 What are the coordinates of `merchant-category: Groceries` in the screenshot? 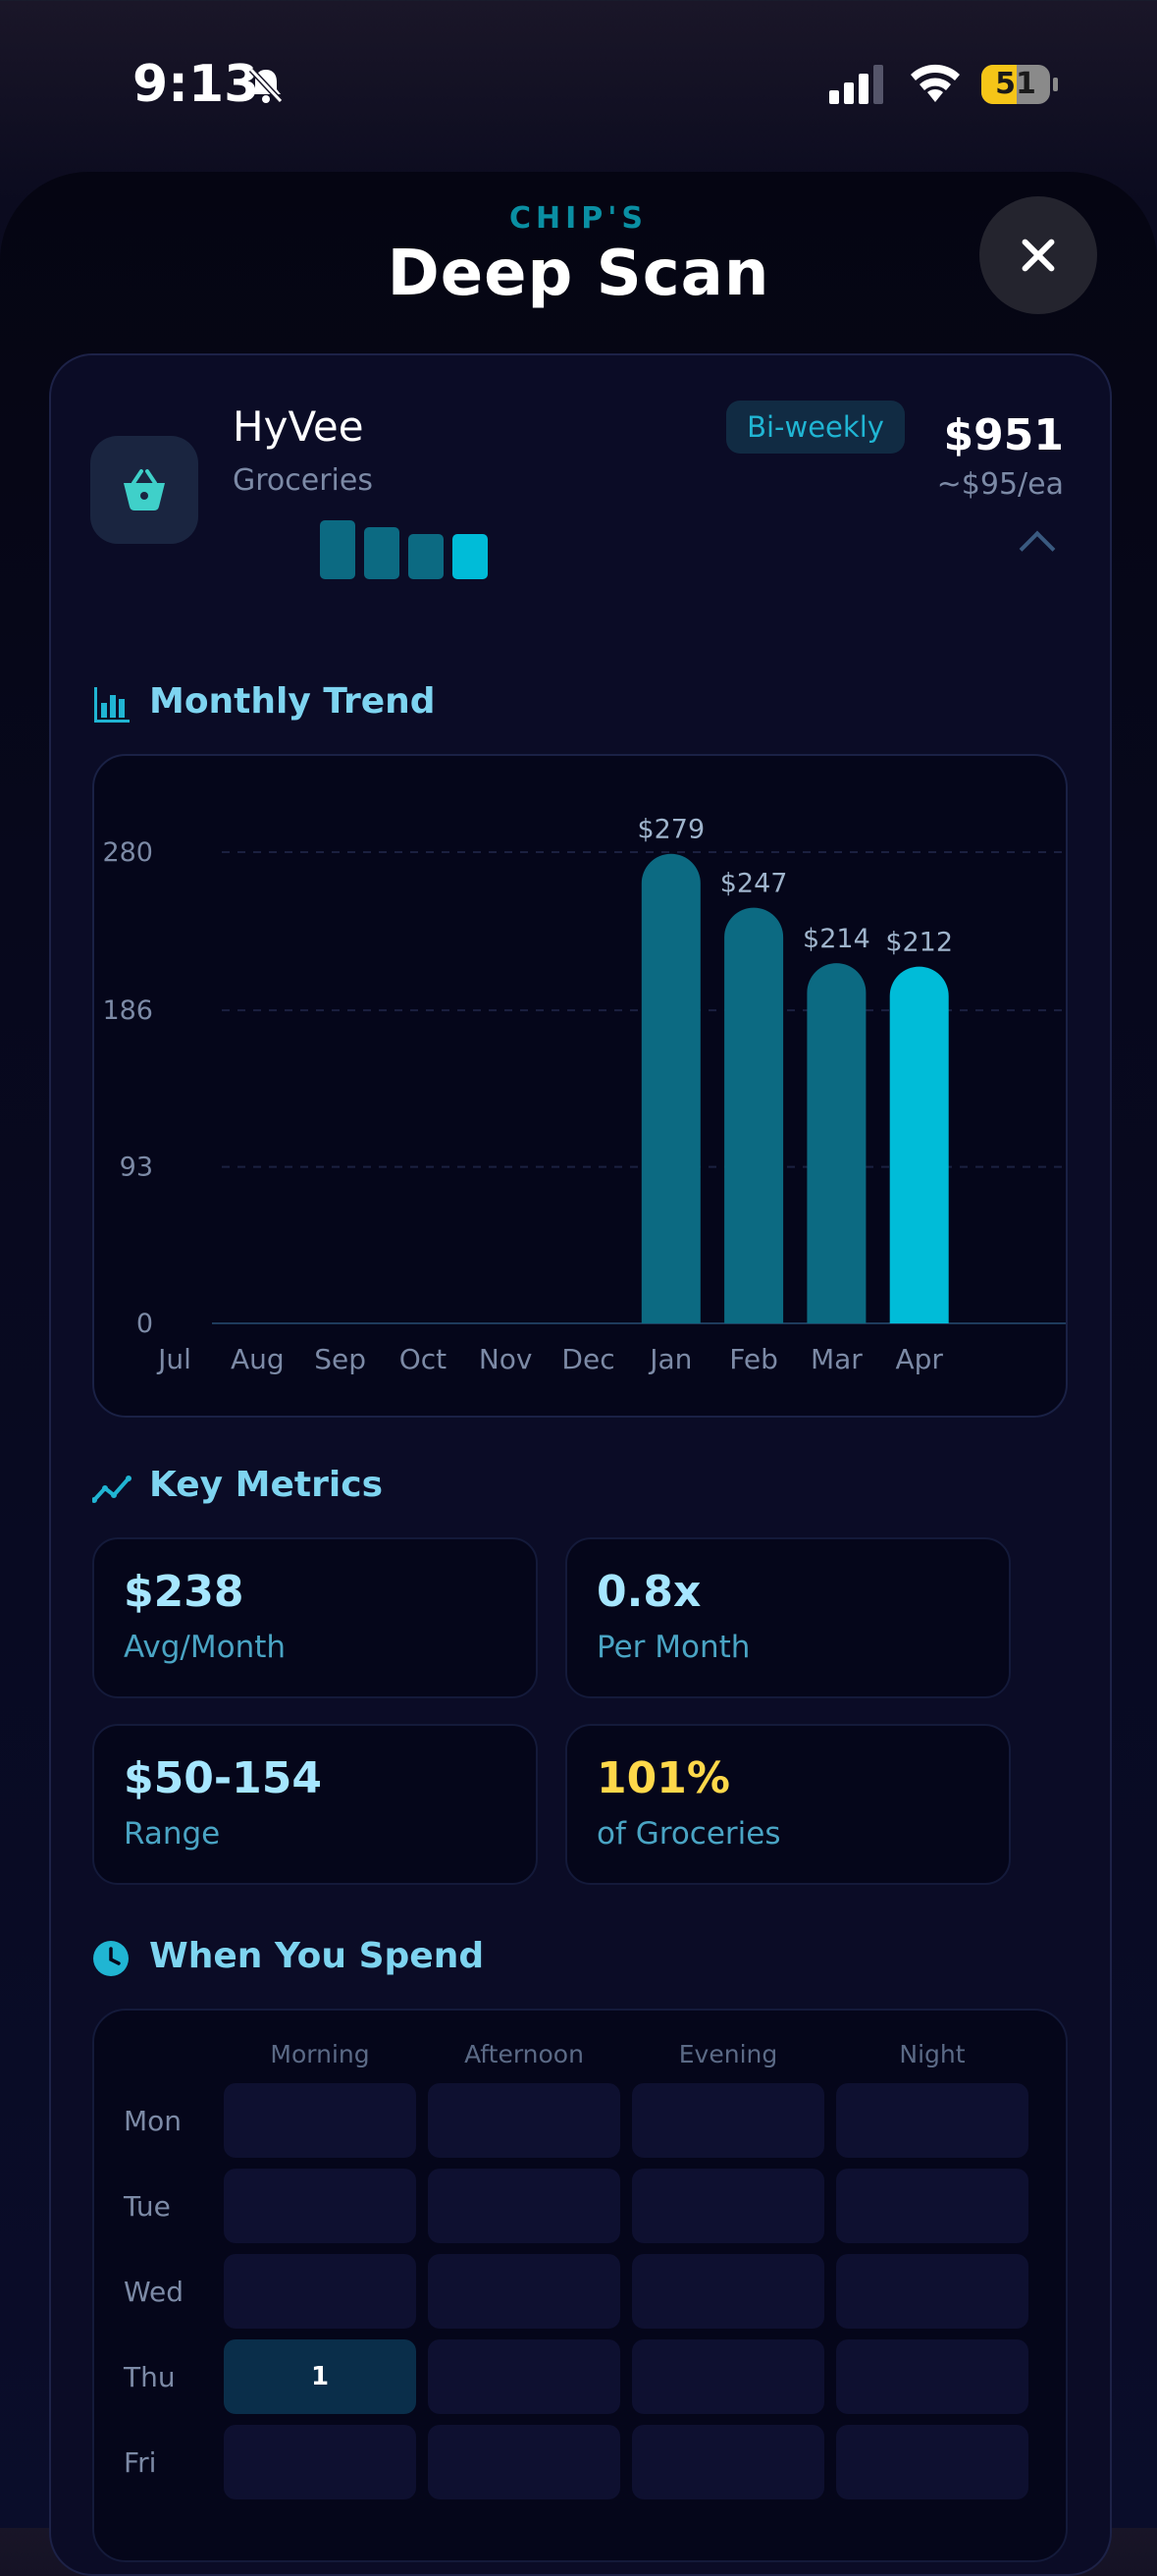 It's located at (303, 480).